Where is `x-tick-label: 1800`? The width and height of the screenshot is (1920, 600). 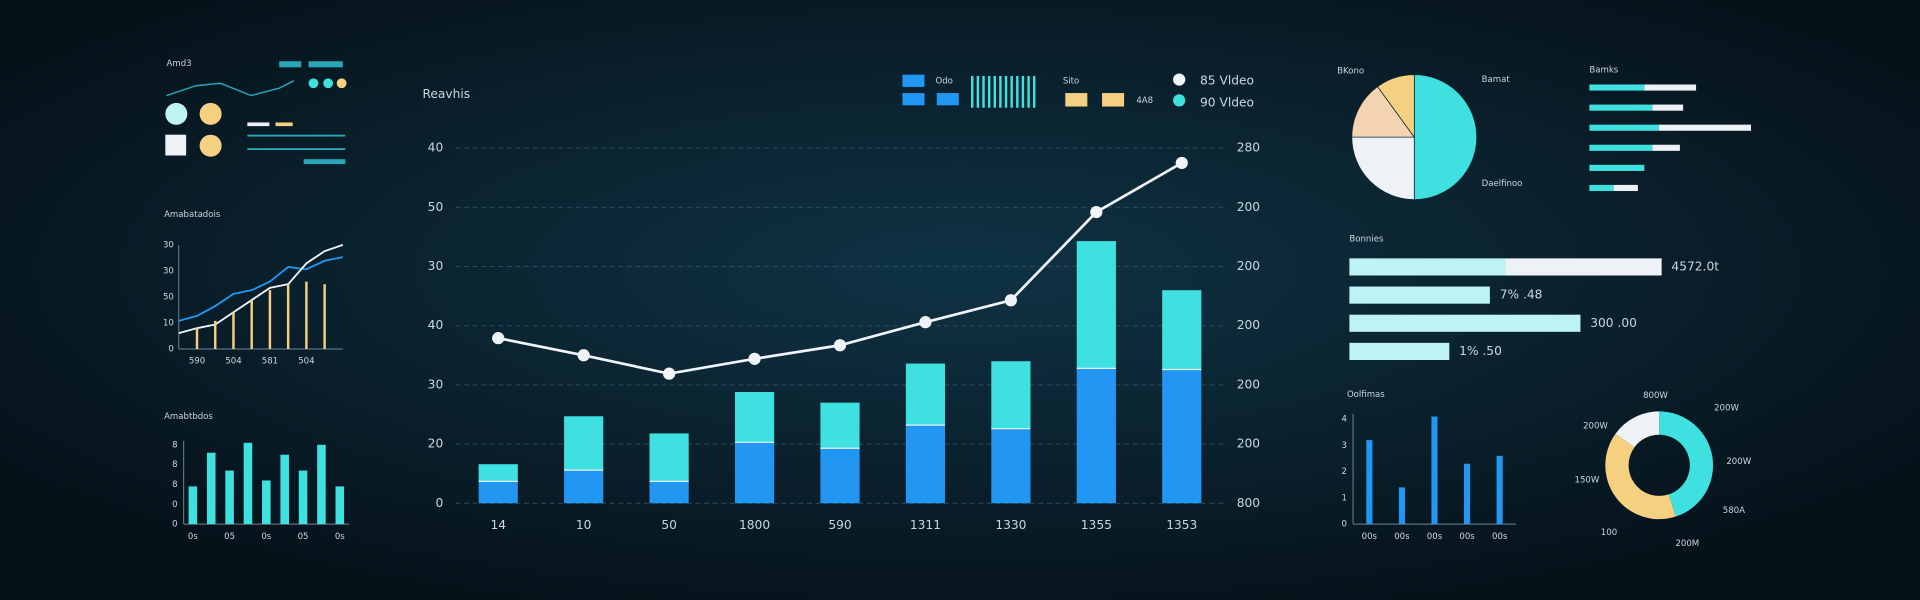
x-tick-label: 1800 is located at coordinates (754, 525).